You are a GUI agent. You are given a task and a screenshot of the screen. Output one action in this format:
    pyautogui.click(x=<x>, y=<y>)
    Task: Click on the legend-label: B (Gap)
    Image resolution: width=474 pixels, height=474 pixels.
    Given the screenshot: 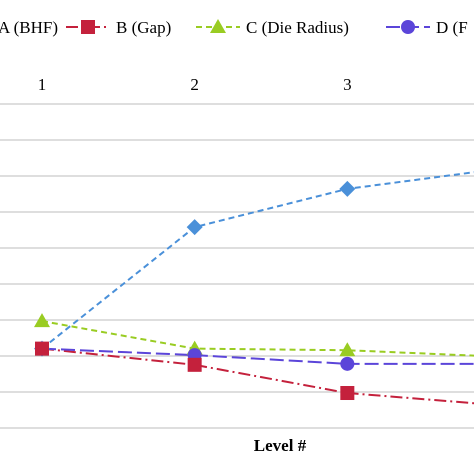 What is the action you would take?
    pyautogui.click(x=143, y=27)
    